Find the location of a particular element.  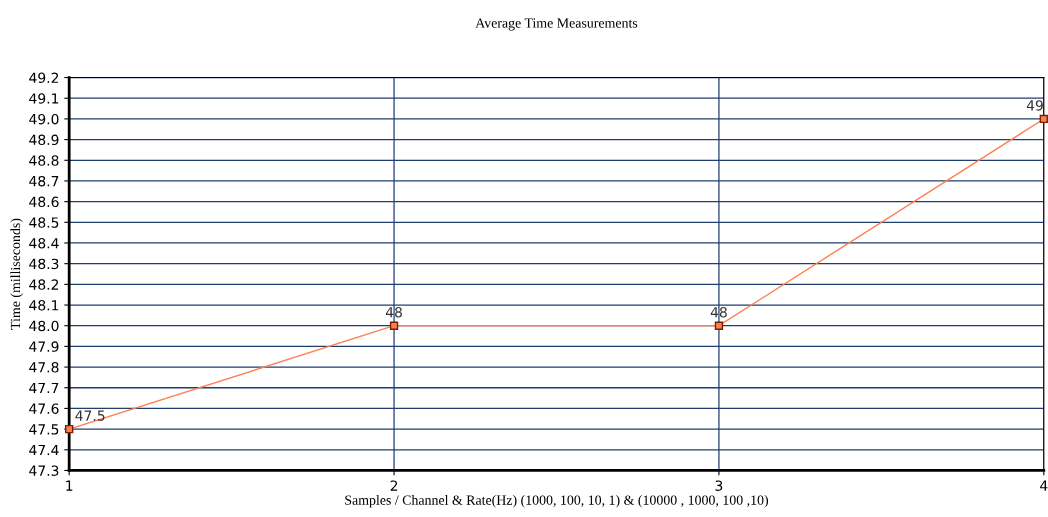

y-tick-label: 49.0 is located at coordinates (44, 119).